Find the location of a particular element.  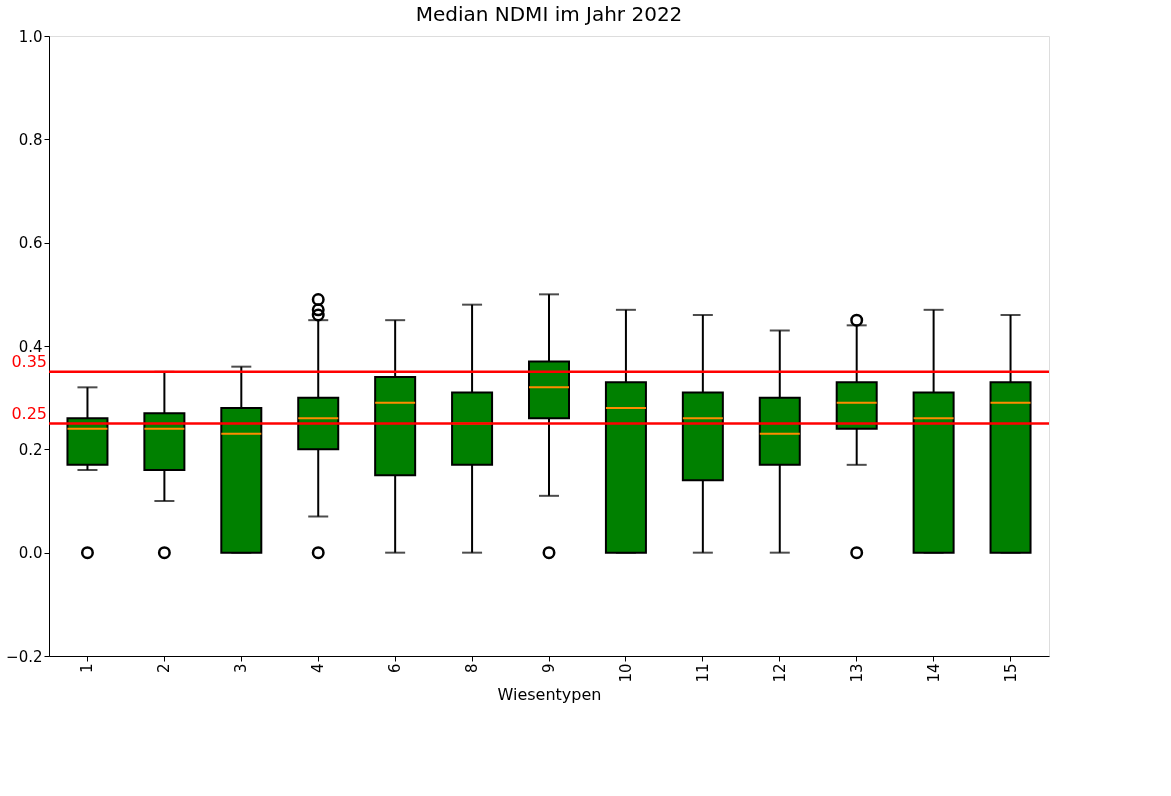

y-tick-label: 1.0 is located at coordinates (30, 36).